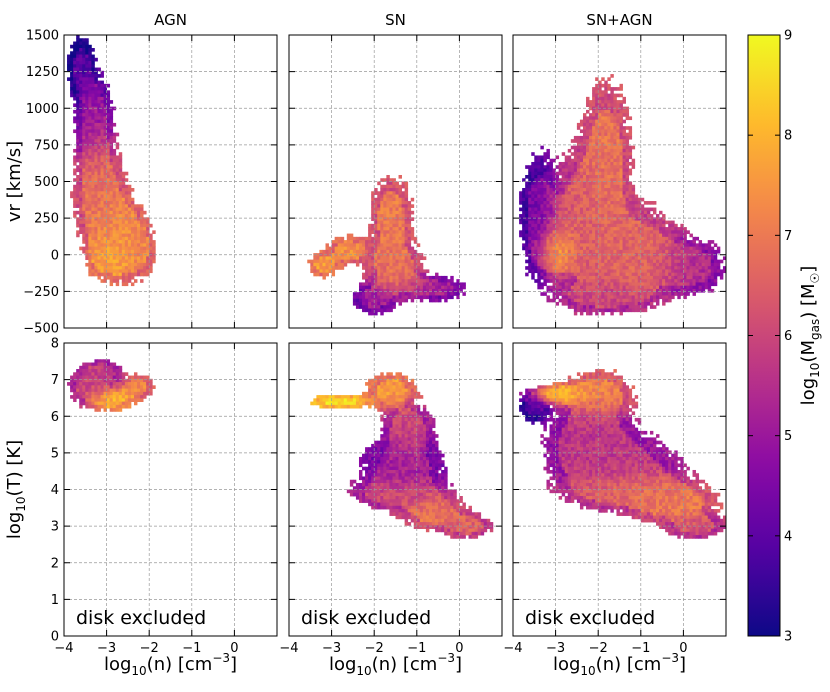 The width and height of the screenshot is (830, 692). I want to click on y-tick-label: 1, so click(55, 600).